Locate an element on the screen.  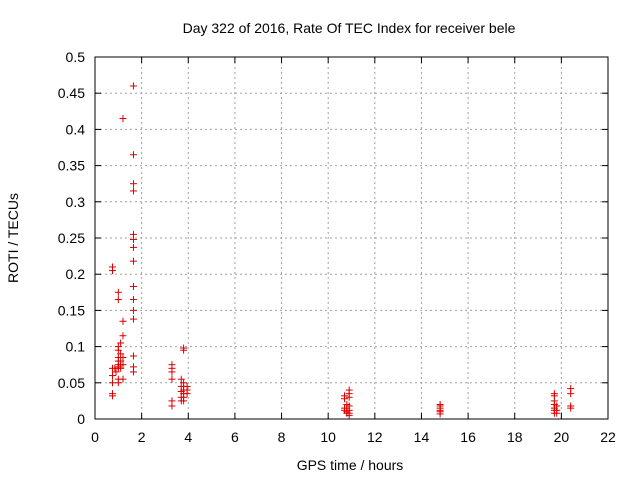
y-tick-label: 0.35 is located at coordinates (71, 166).